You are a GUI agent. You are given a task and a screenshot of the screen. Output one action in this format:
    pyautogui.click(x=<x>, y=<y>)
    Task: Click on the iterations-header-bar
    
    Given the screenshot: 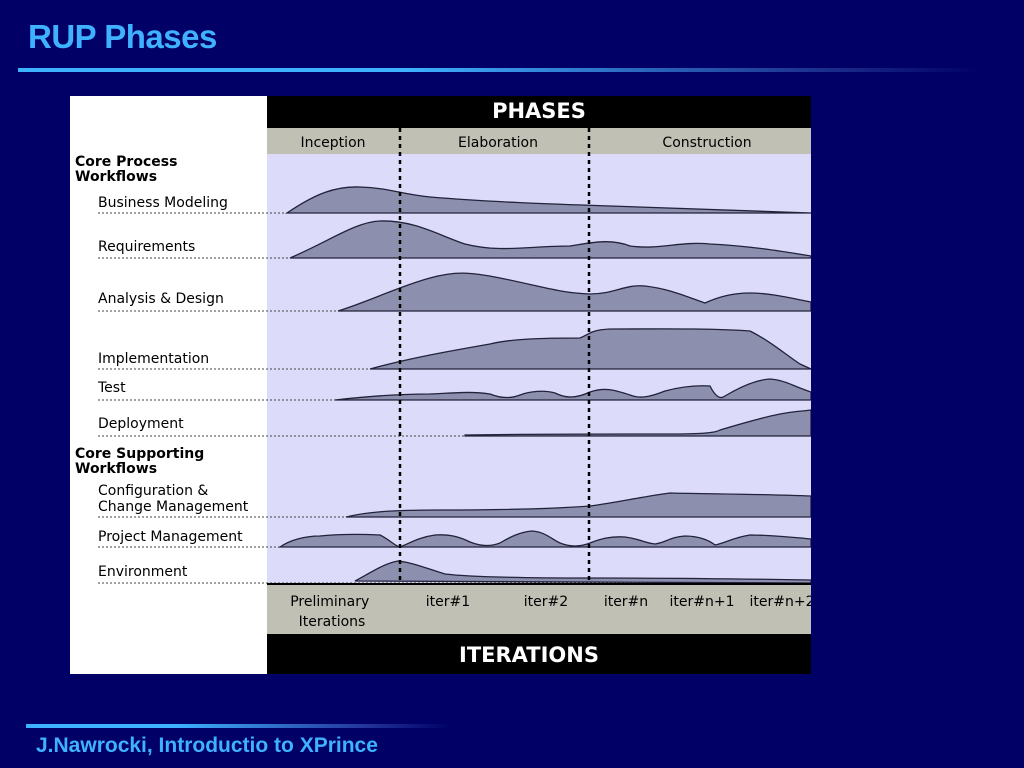 What is the action you would take?
    pyautogui.click(x=539, y=654)
    